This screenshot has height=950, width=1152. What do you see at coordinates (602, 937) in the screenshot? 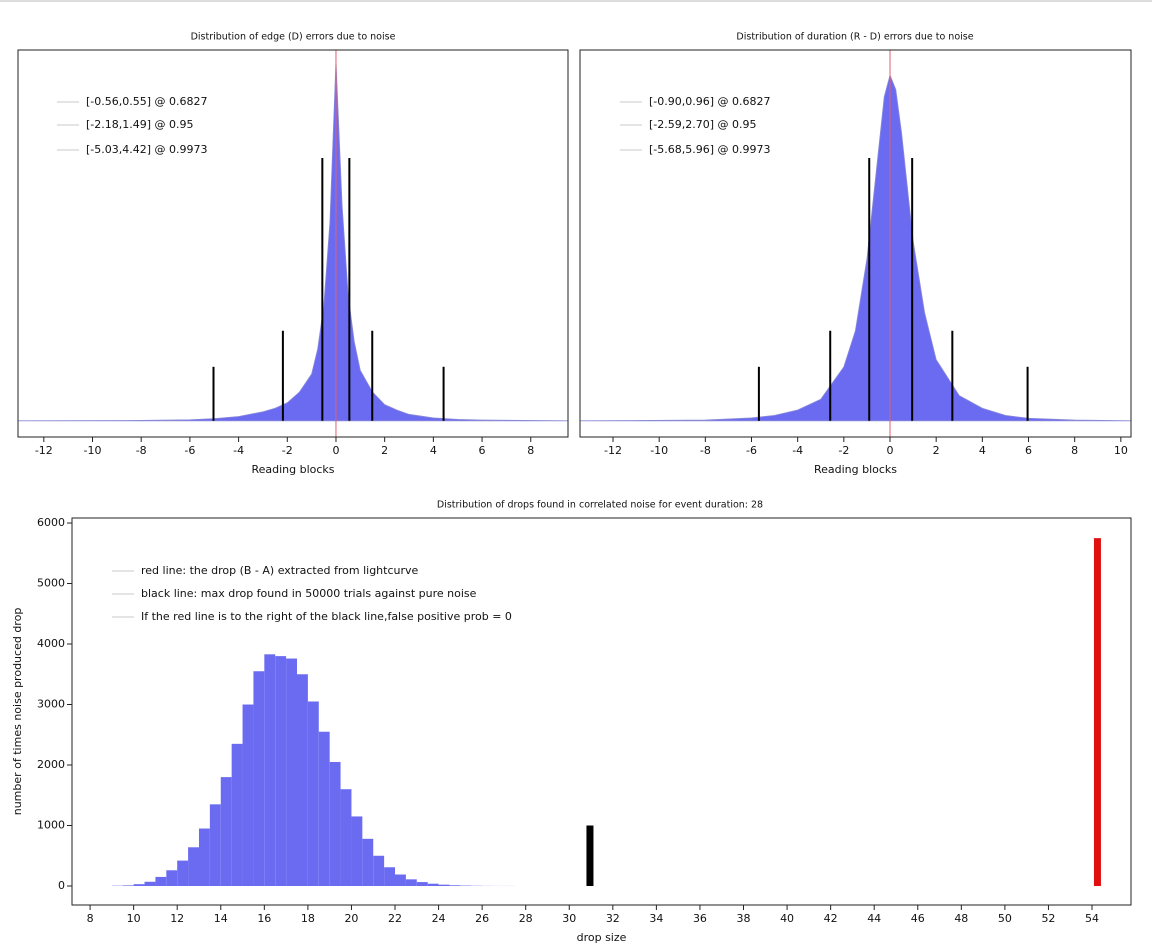
I see `x-axis-label: drop size` at bounding box center [602, 937].